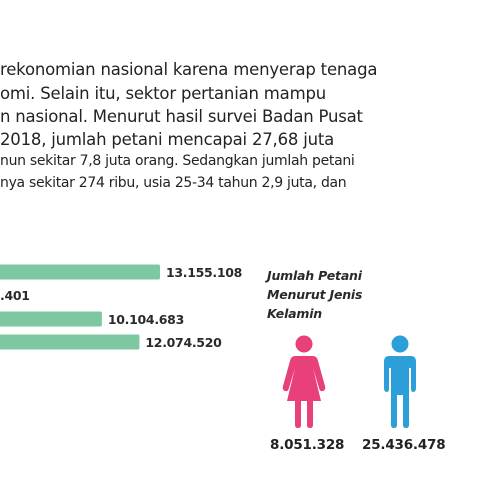 The image size is (480, 479). What do you see at coordinates (304, 381) in the screenshot?
I see `female-icon` at bounding box center [304, 381].